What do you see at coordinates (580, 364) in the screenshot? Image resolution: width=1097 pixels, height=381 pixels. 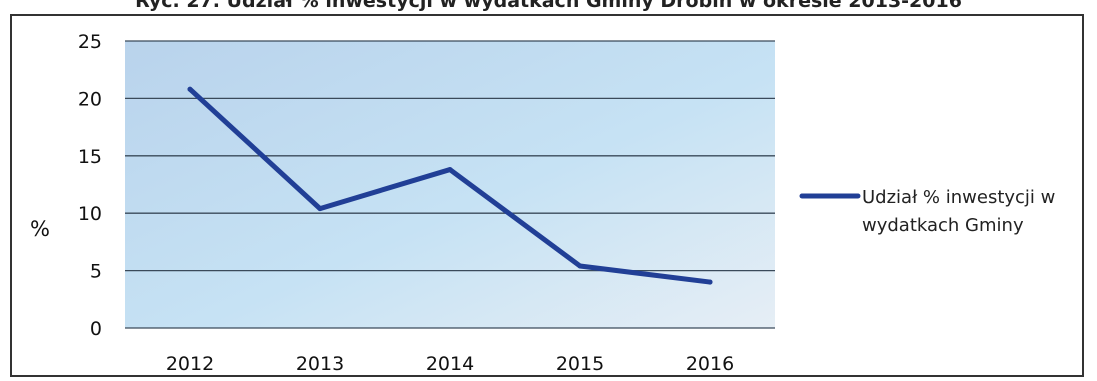 I see `x-tick-label: 2015` at bounding box center [580, 364].